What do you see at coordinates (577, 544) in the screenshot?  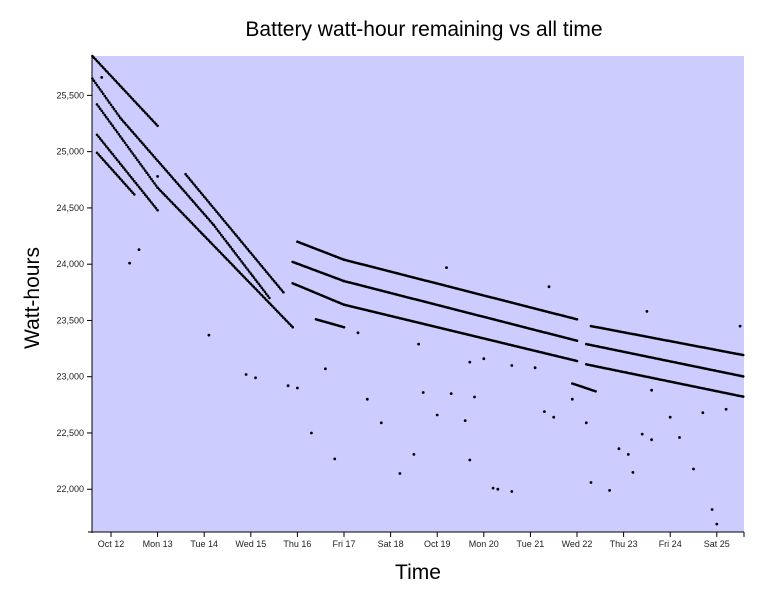 I see `x-tick-label: Wed 22` at bounding box center [577, 544].